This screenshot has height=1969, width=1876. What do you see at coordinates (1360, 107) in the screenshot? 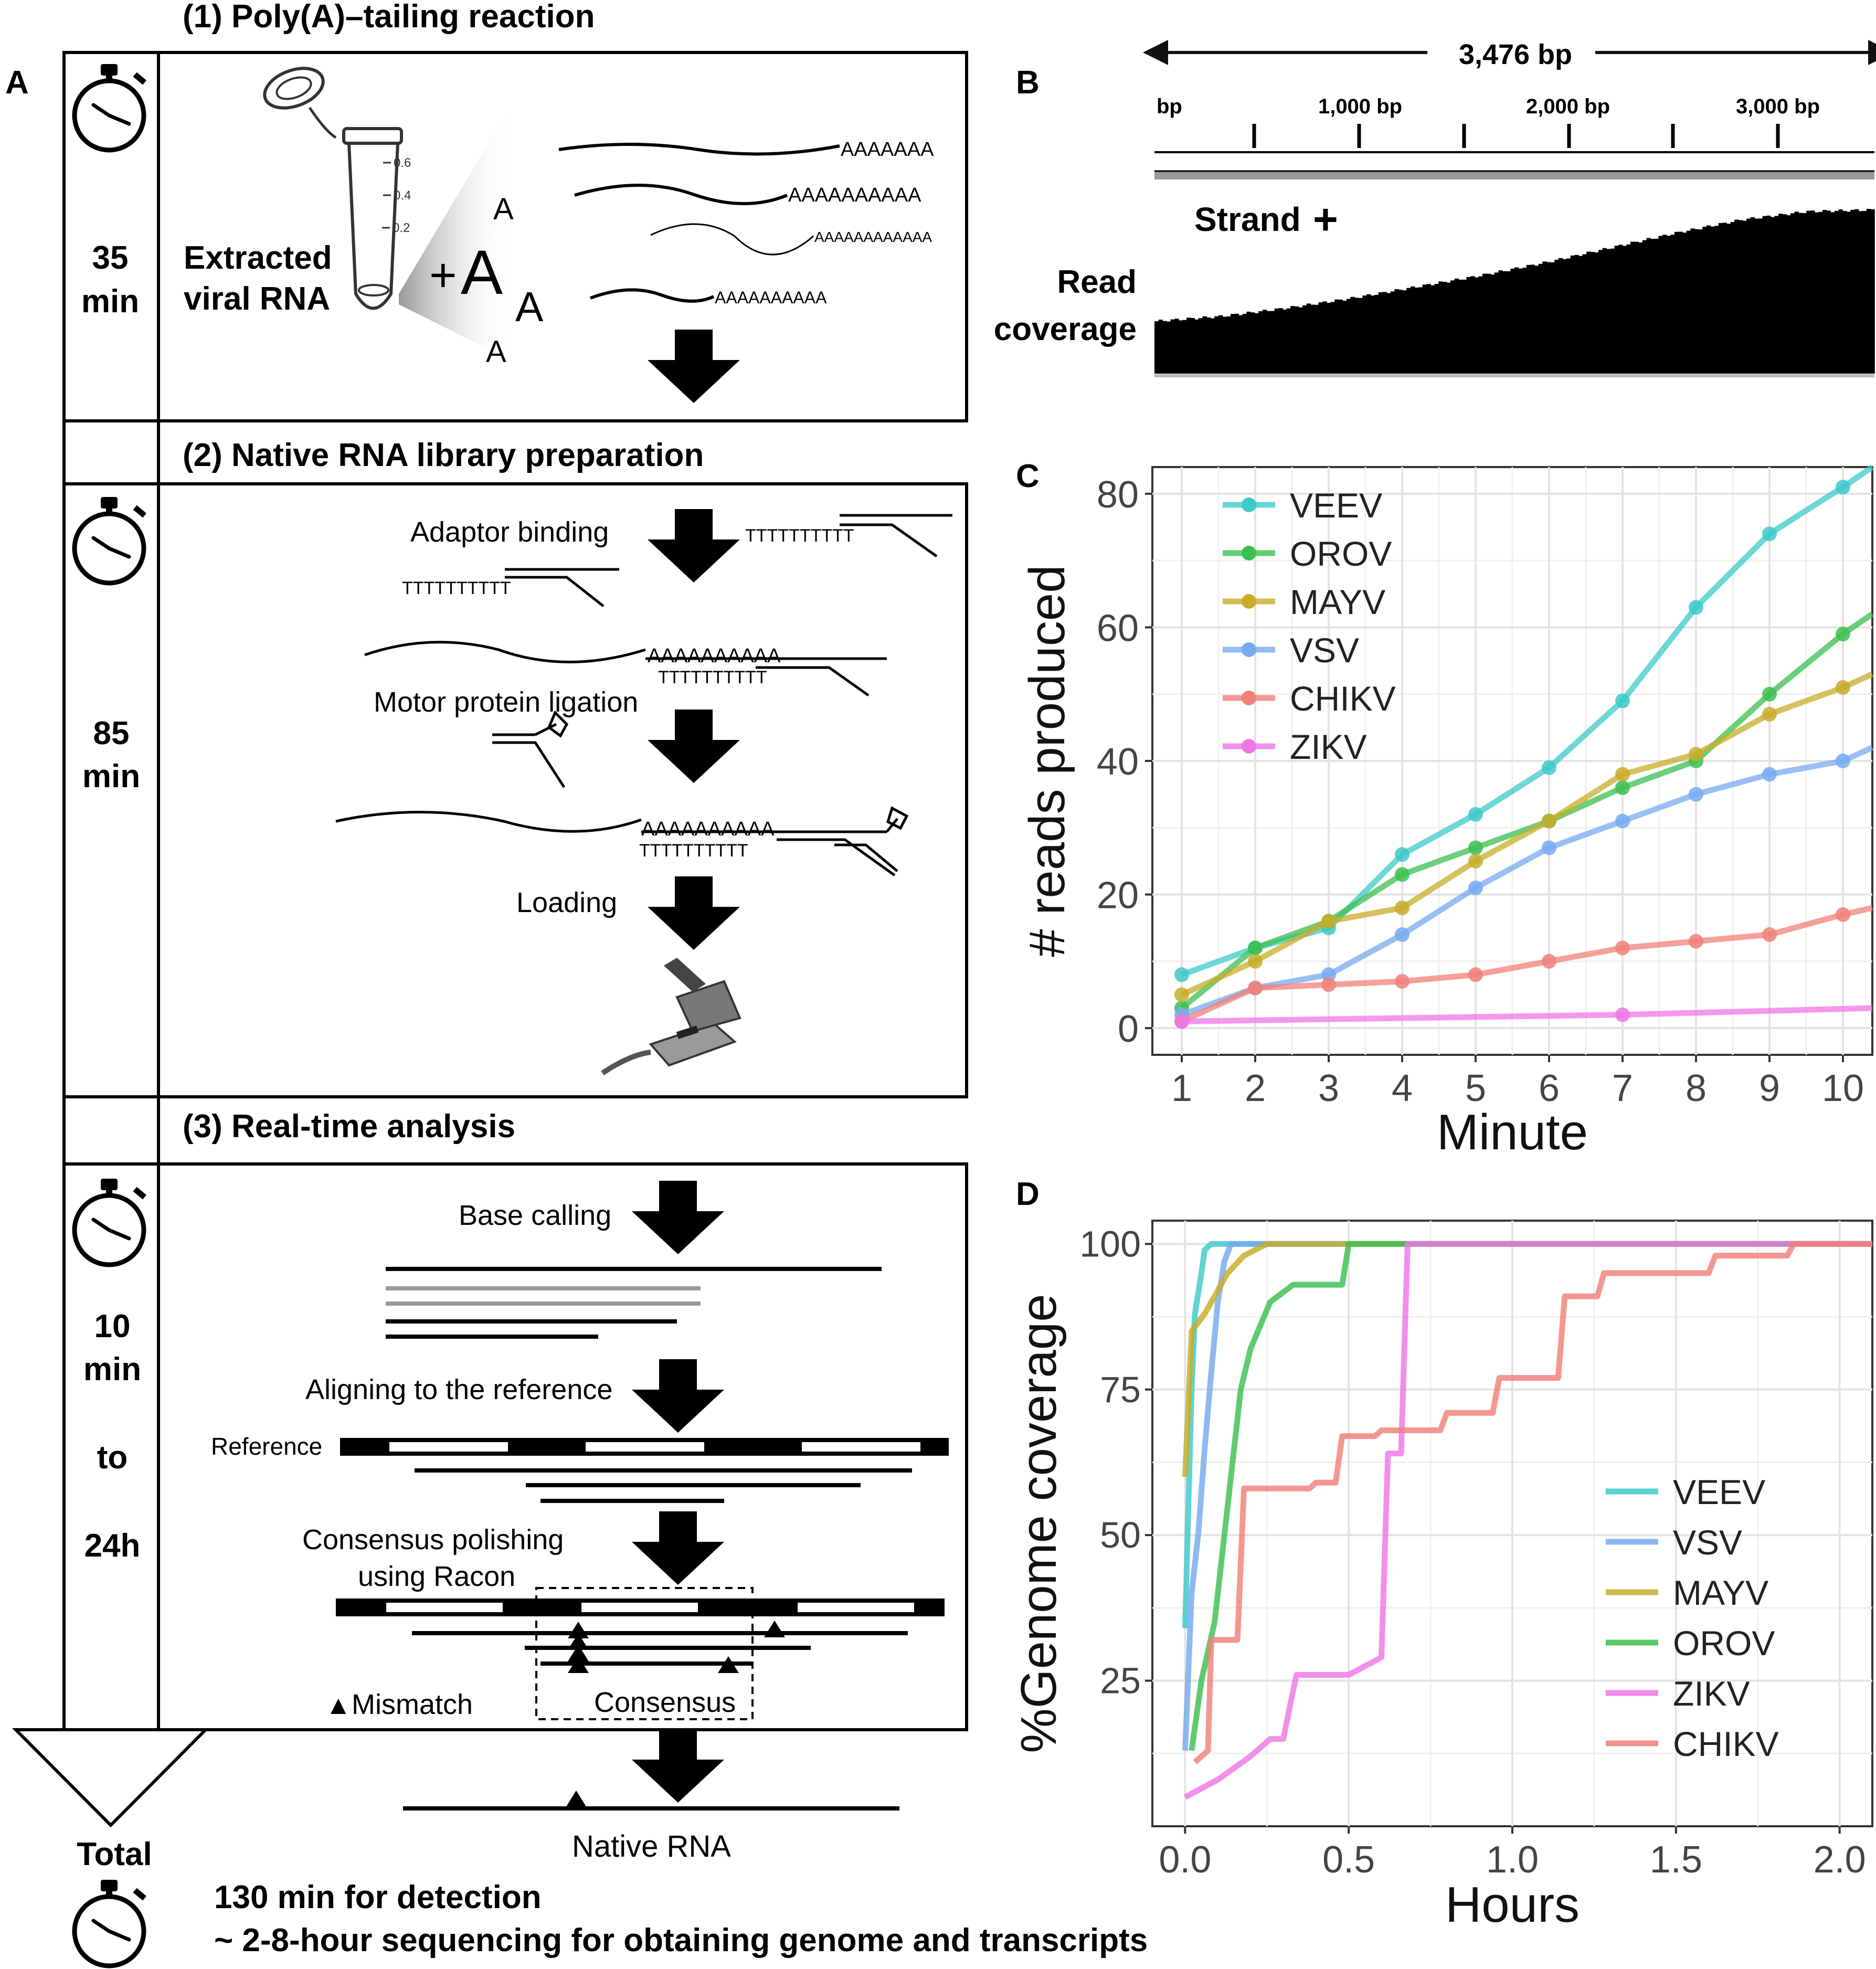
I see `ruler-tick-label: 1,000 bp` at bounding box center [1360, 107].